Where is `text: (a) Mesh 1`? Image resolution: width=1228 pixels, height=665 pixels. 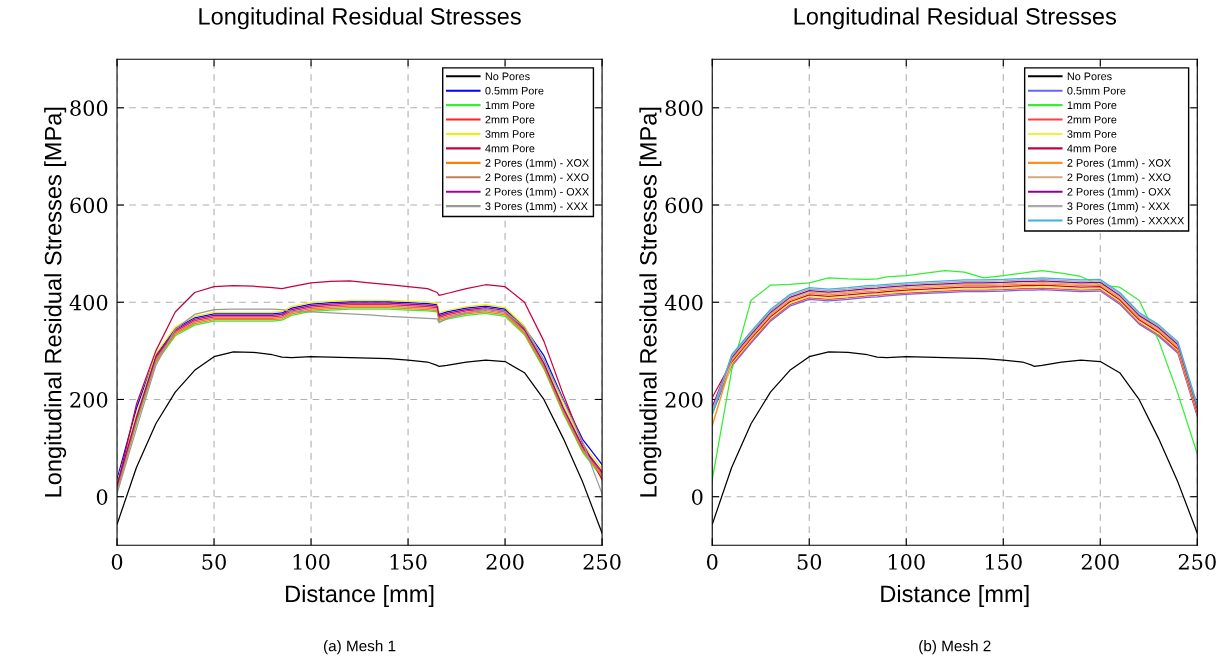
text: (a) Mesh 1 is located at coordinates (360, 647).